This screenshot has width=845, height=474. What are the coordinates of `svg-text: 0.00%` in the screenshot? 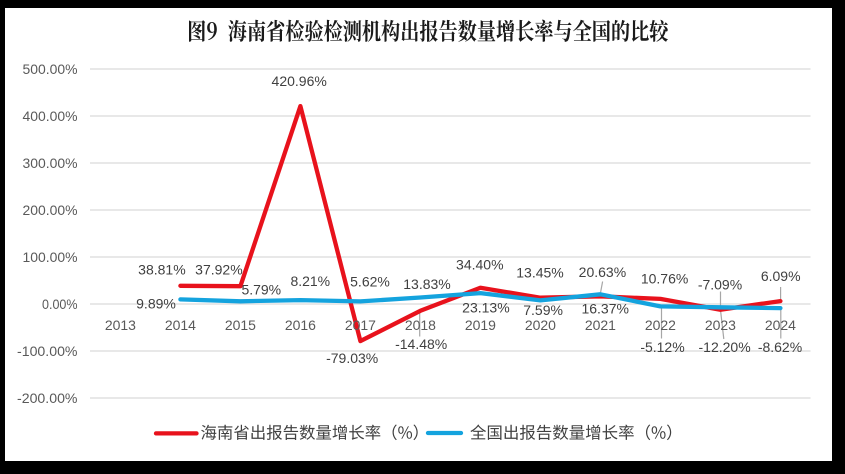 It's located at (60, 304).